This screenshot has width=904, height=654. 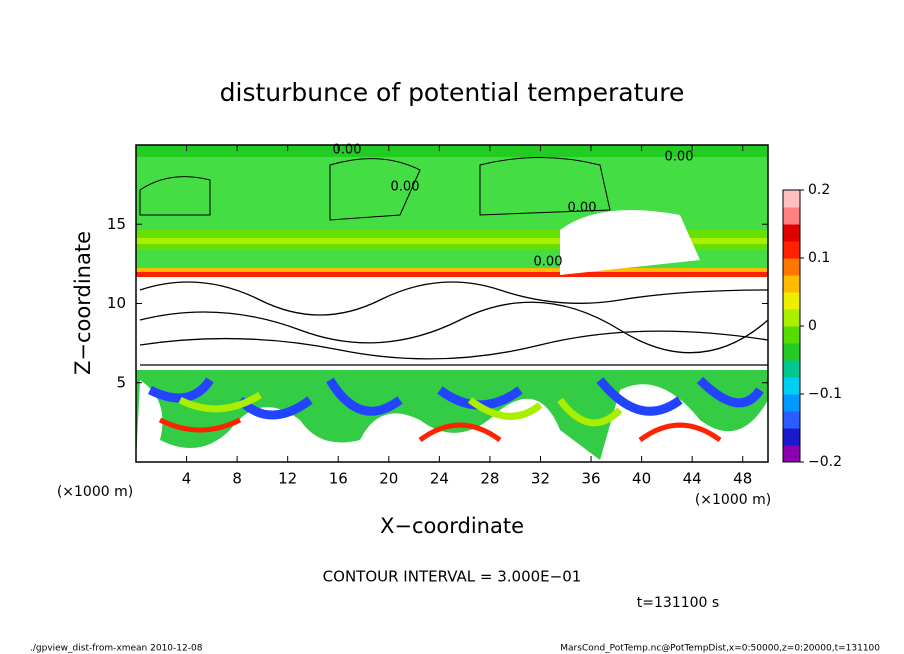 I want to click on contour-interval: CONTOUR INTERVAL = 3.000E−01, so click(x=452, y=577).